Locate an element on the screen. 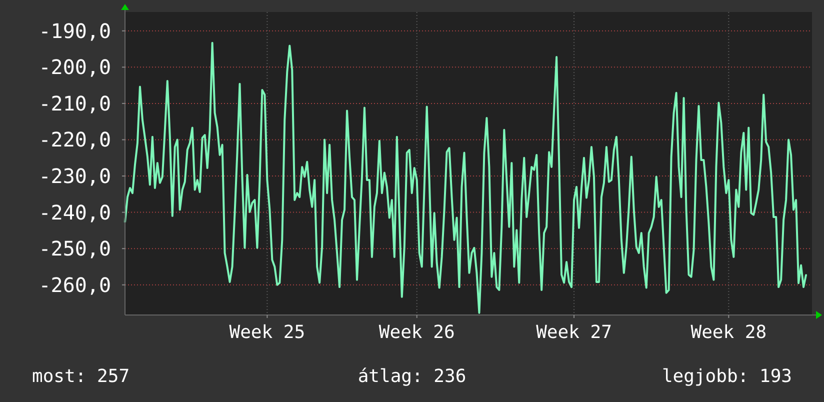 The height and width of the screenshot is (402, 824). y-tick-label: -250,0 is located at coordinates (74, 248).